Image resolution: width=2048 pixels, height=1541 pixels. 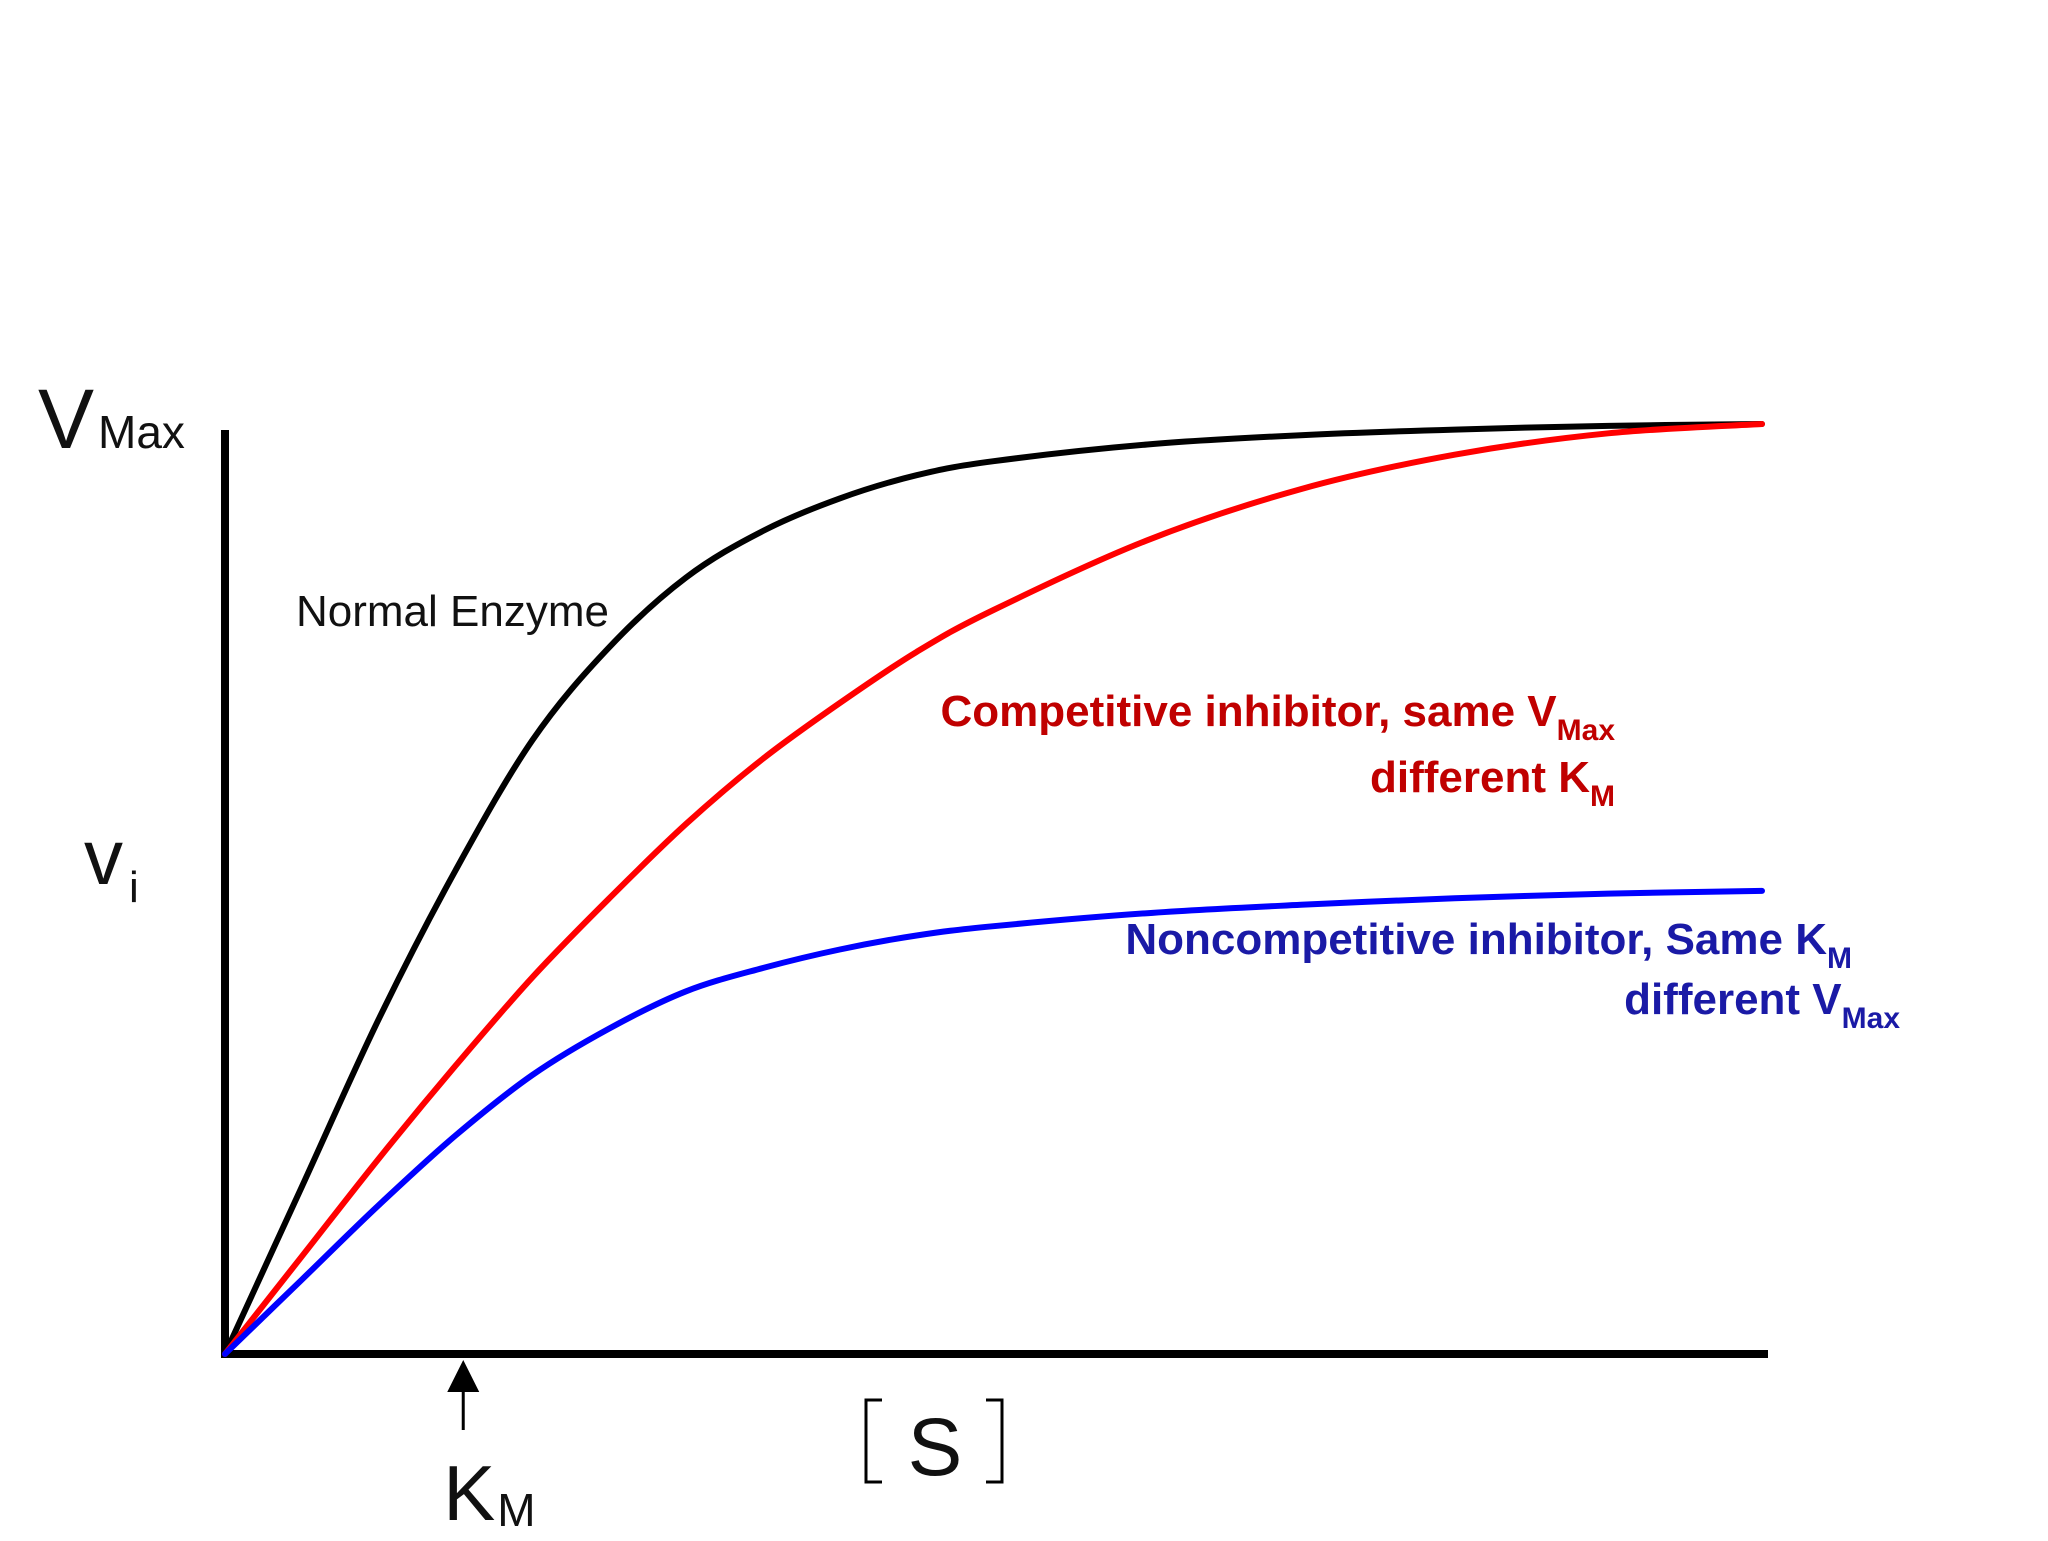 What do you see at coordinates (995, 1441) in the screenshot?
I see `right-bracket` at bounding box center [995, 1441].